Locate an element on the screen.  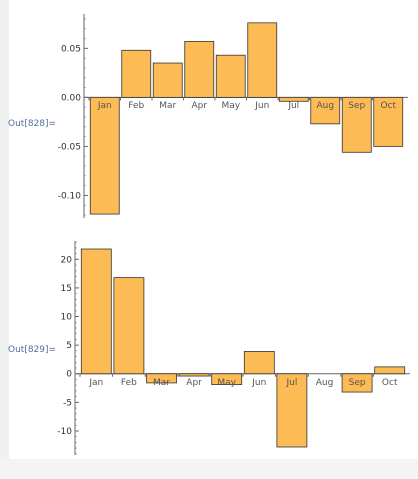
chart1-x-label-sep: Sep is located at coordinates (356, 106).